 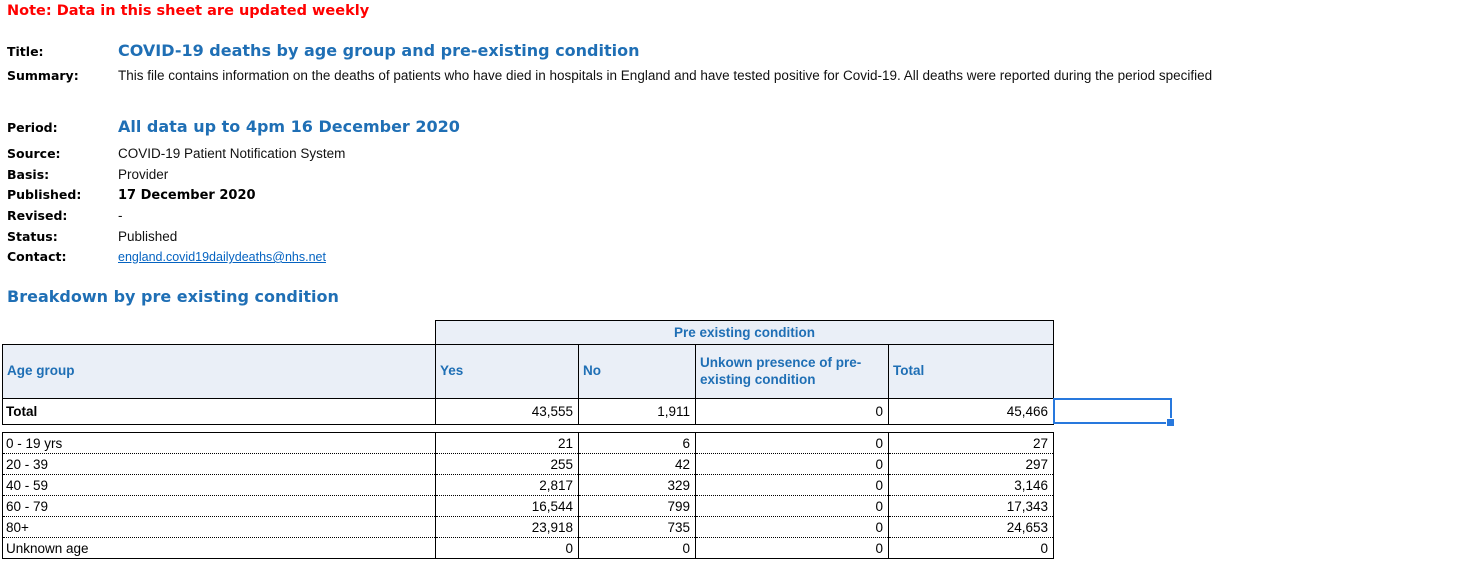 I want to click on published-label: Published:, so click(x=44, y=194).